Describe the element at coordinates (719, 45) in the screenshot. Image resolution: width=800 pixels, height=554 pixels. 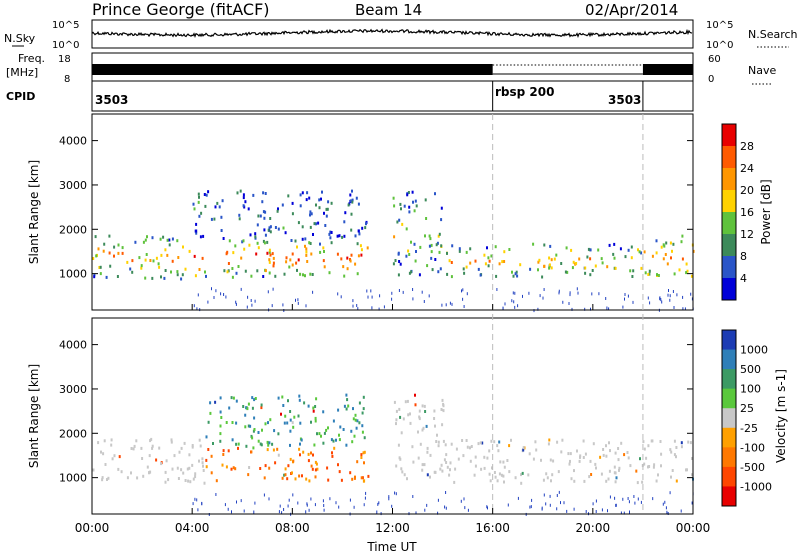
I see `nsearch-tick-bottom: 10^0` at that location.